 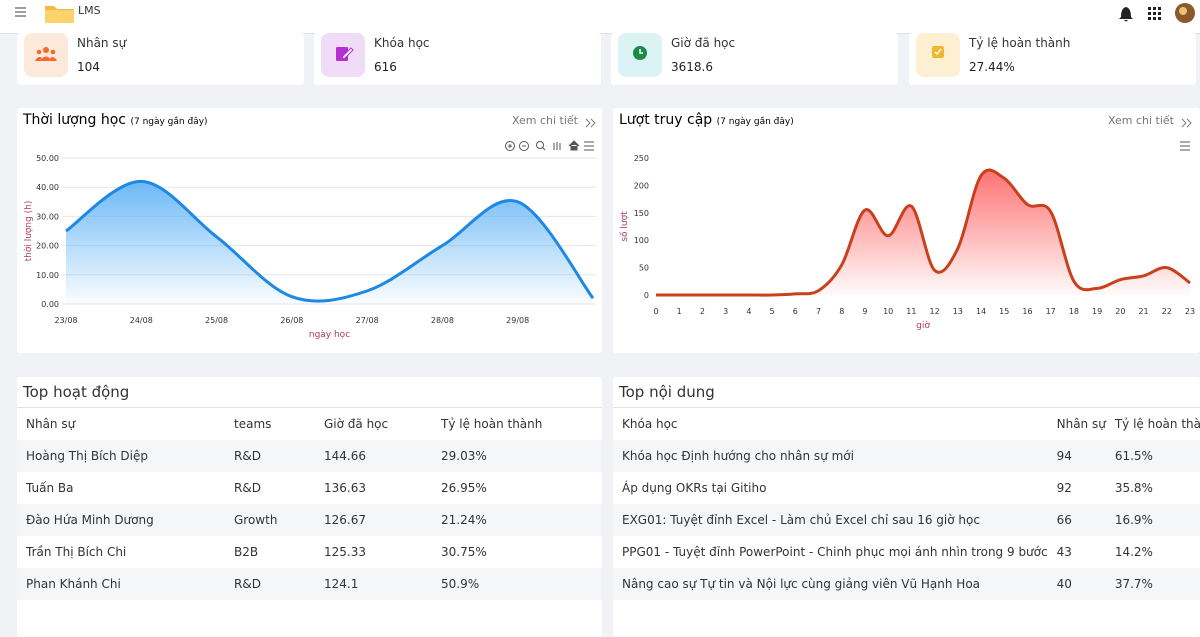 I want to click on table-cell: 61.5%, so click(x=1133, y=456).